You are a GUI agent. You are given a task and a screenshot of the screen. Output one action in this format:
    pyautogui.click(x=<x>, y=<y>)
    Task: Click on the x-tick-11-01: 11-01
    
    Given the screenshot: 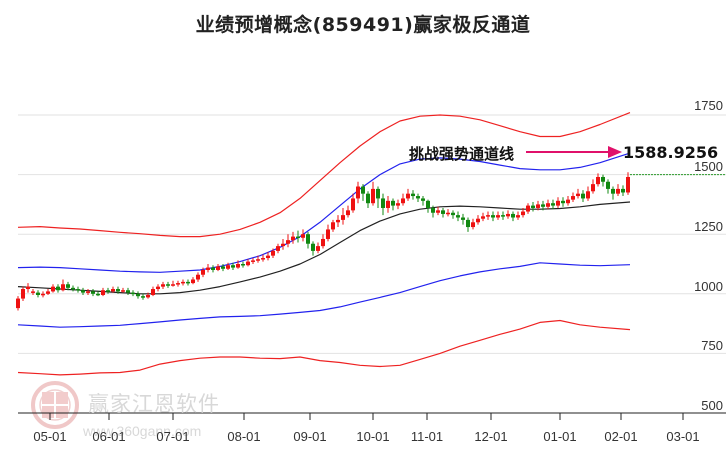 What is the action you would take?
    pyautogui.click(x=427, y=436)
    